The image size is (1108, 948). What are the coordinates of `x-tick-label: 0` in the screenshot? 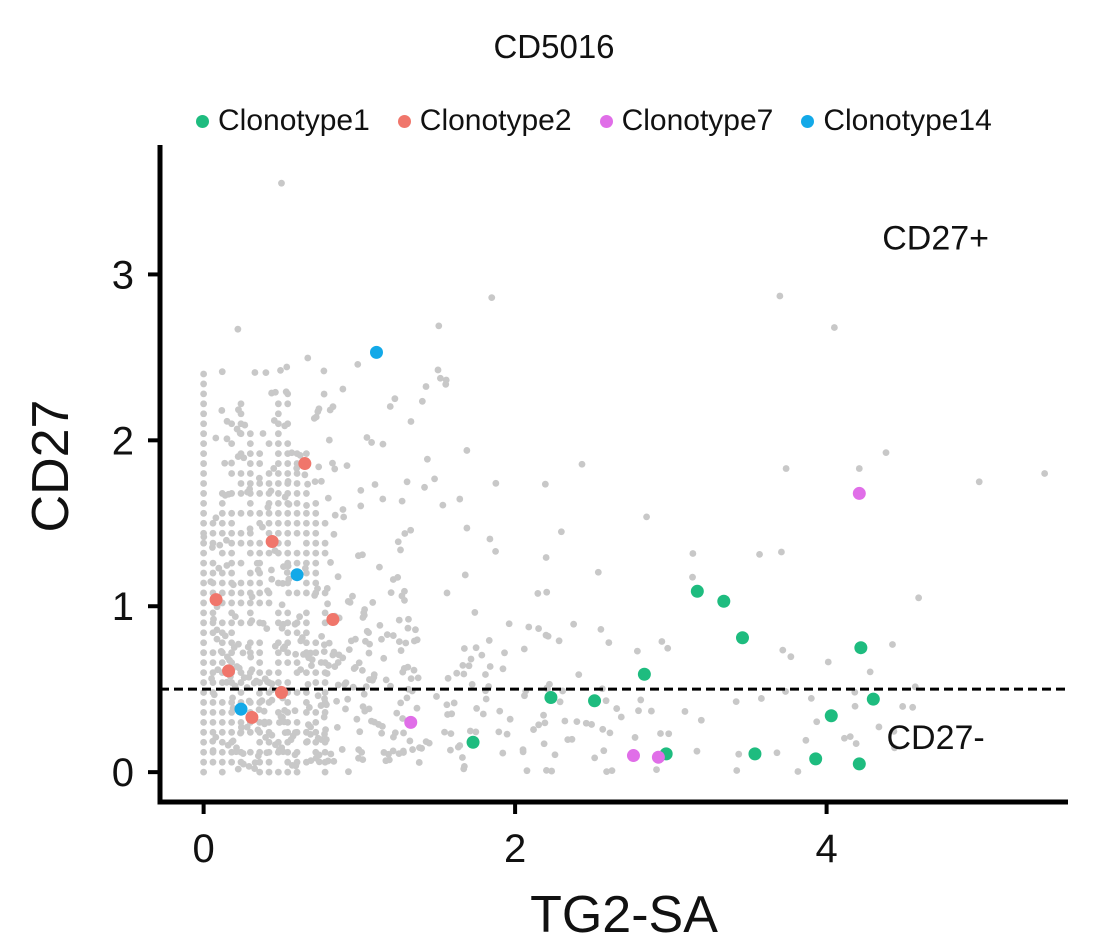 It's located at (203, 849).